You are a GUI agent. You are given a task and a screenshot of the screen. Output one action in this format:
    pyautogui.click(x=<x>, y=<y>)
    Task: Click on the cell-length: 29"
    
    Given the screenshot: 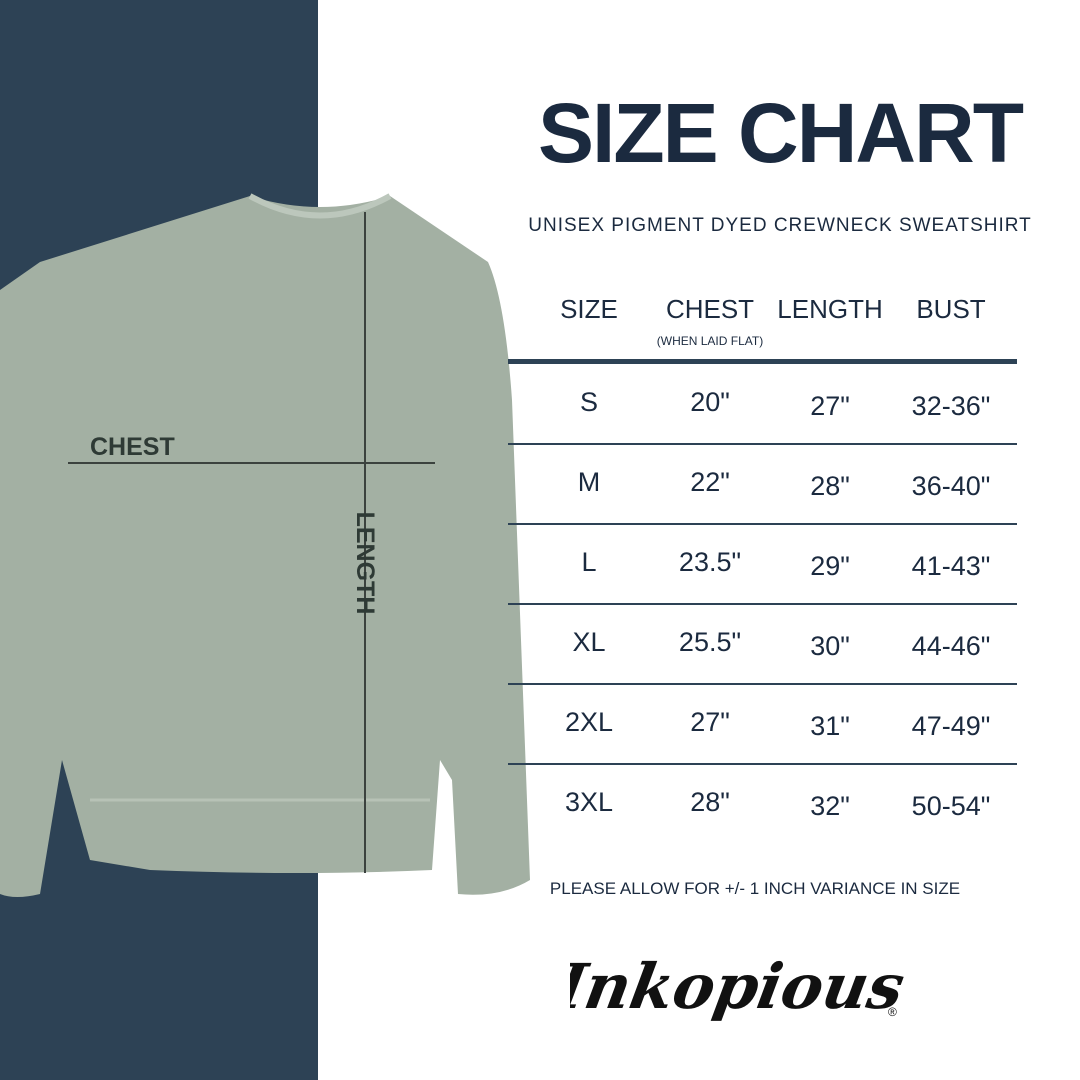 What is the action you would take?
    pyautogui.click(x=830, y=566)
    